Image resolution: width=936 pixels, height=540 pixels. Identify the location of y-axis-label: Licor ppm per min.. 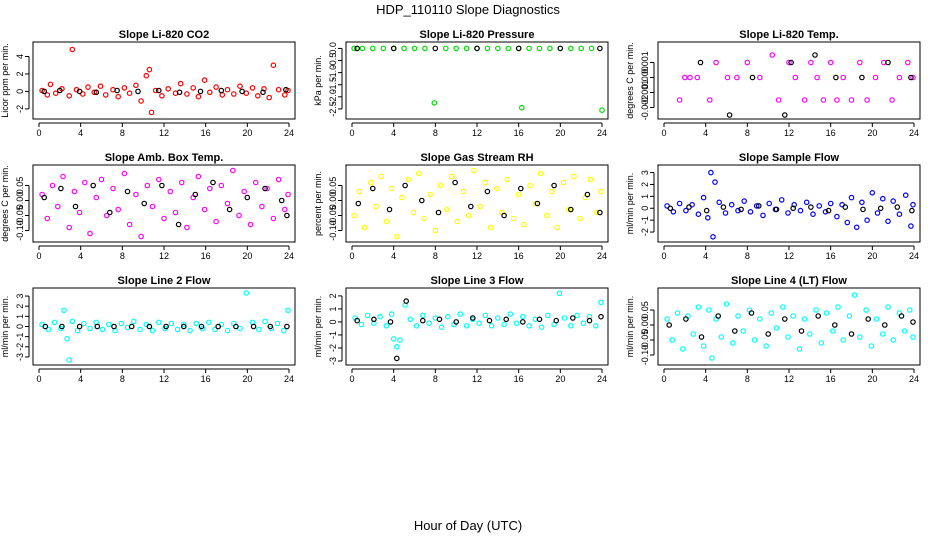
(5, 80).